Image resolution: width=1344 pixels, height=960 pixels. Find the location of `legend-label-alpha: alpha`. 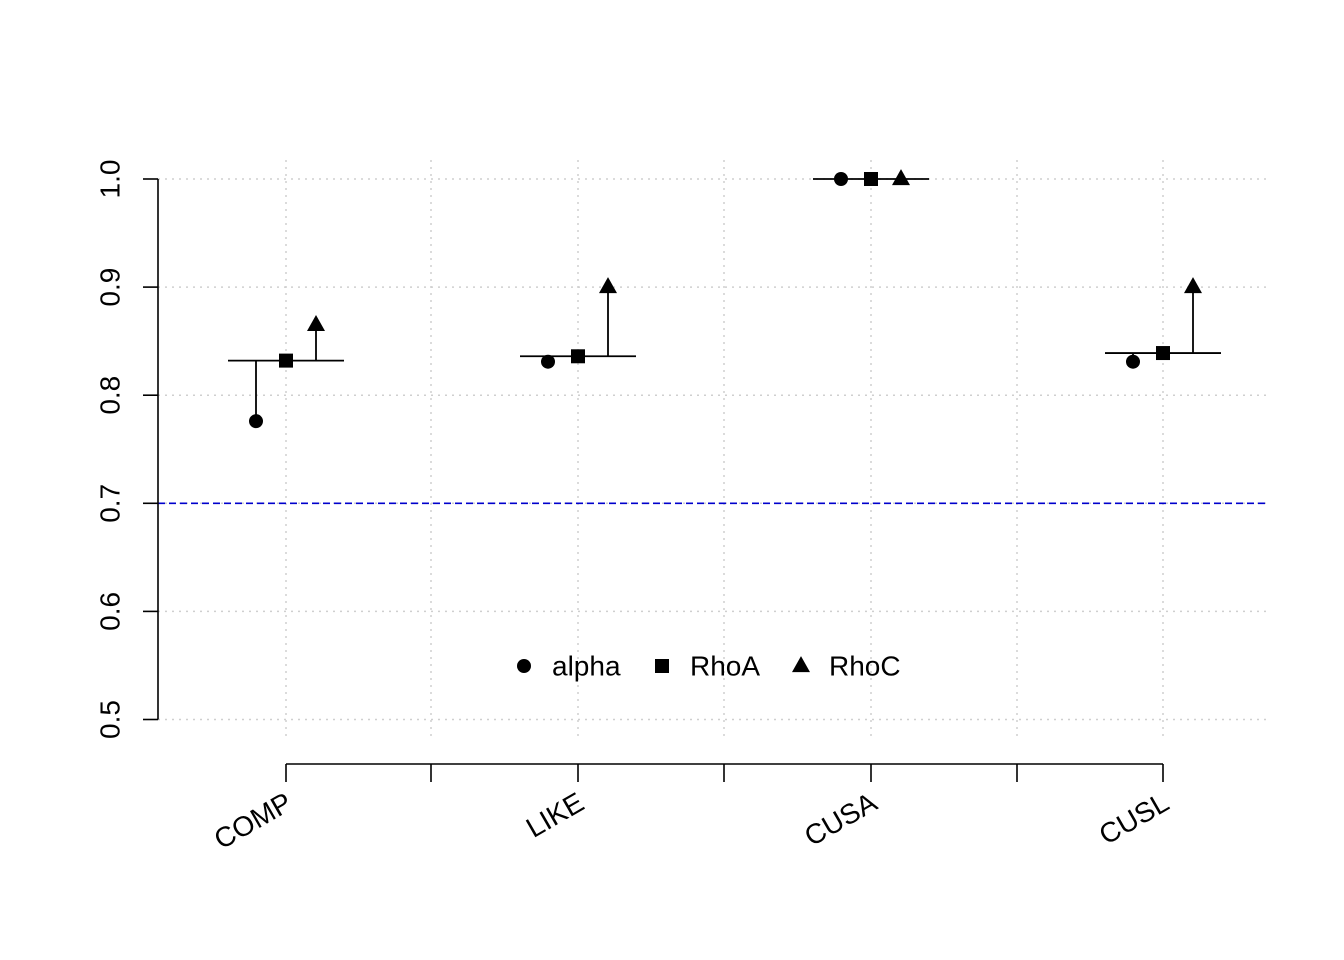

legend-label-alpha: alpha is located at coordinates (586, 666).